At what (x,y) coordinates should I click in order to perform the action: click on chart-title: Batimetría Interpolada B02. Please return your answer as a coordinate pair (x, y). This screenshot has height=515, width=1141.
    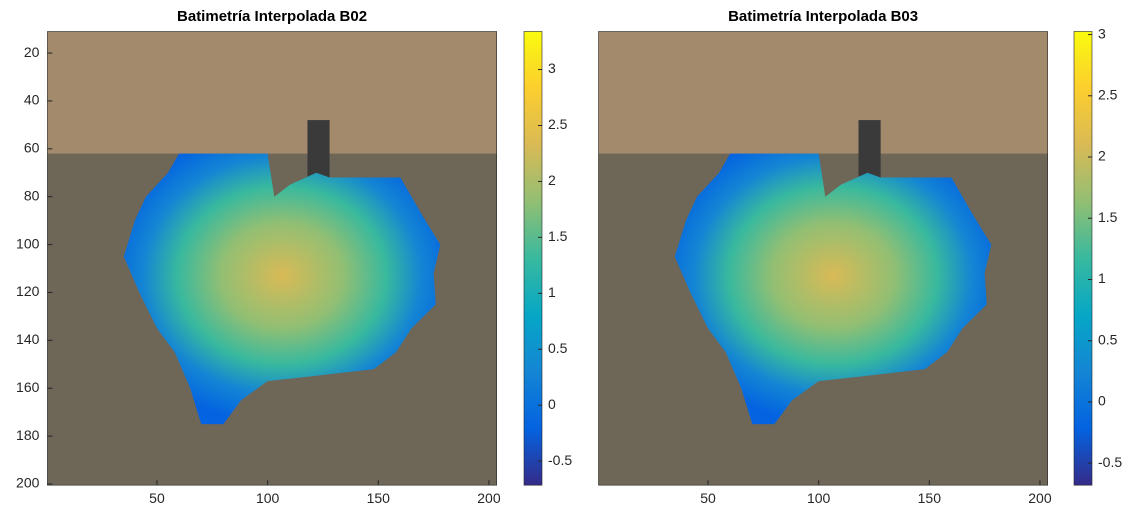
    Looking at the image, I should click on (272, 16).